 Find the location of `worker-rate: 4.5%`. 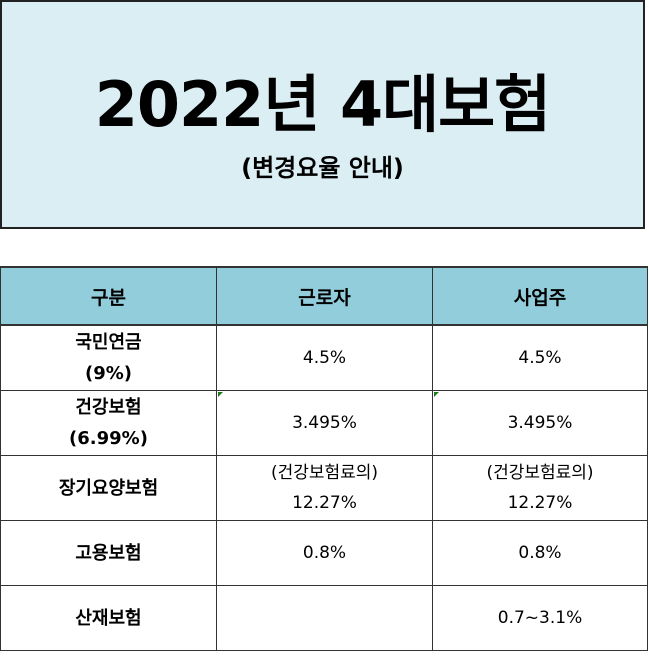

worker-rate: 4.5% is located at coordinates (324, 358).